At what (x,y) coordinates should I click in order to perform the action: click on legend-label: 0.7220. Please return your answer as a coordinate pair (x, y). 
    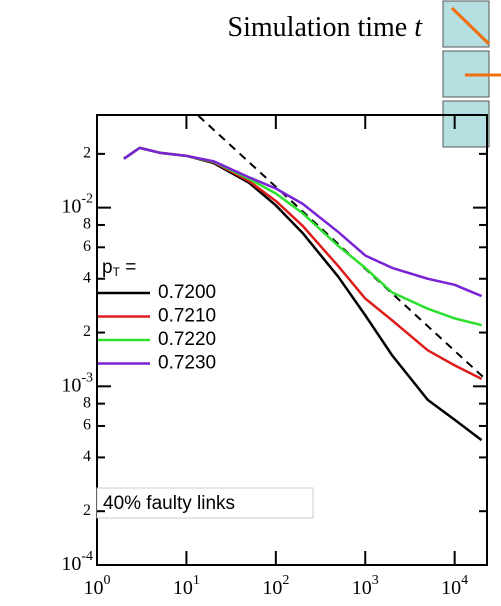
    Looking at the image, I should click on (187, 339).